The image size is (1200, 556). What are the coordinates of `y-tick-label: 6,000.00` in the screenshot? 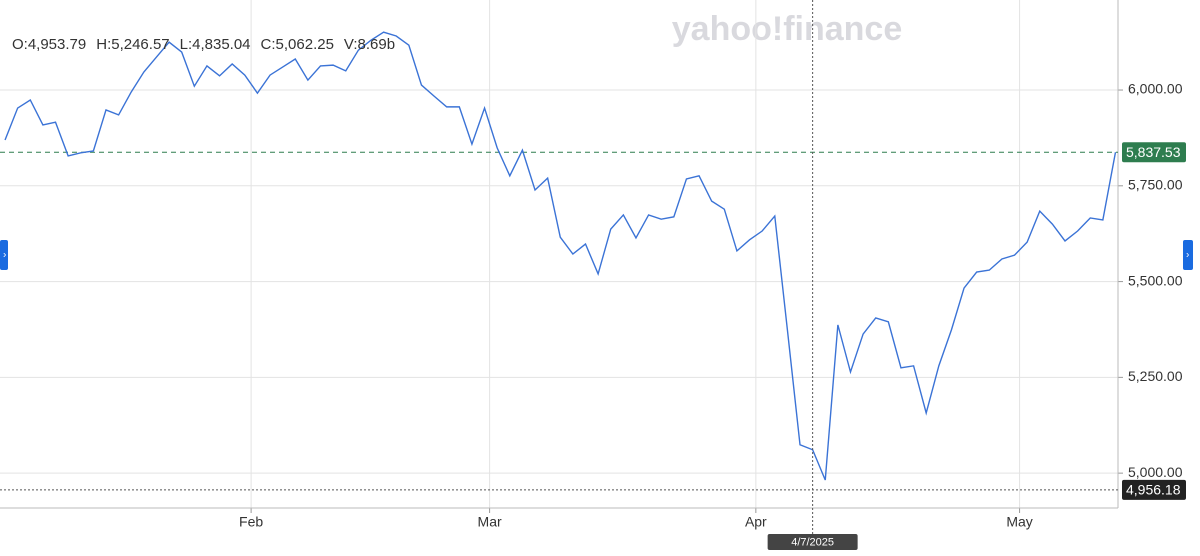 It's located at (1155, 89).